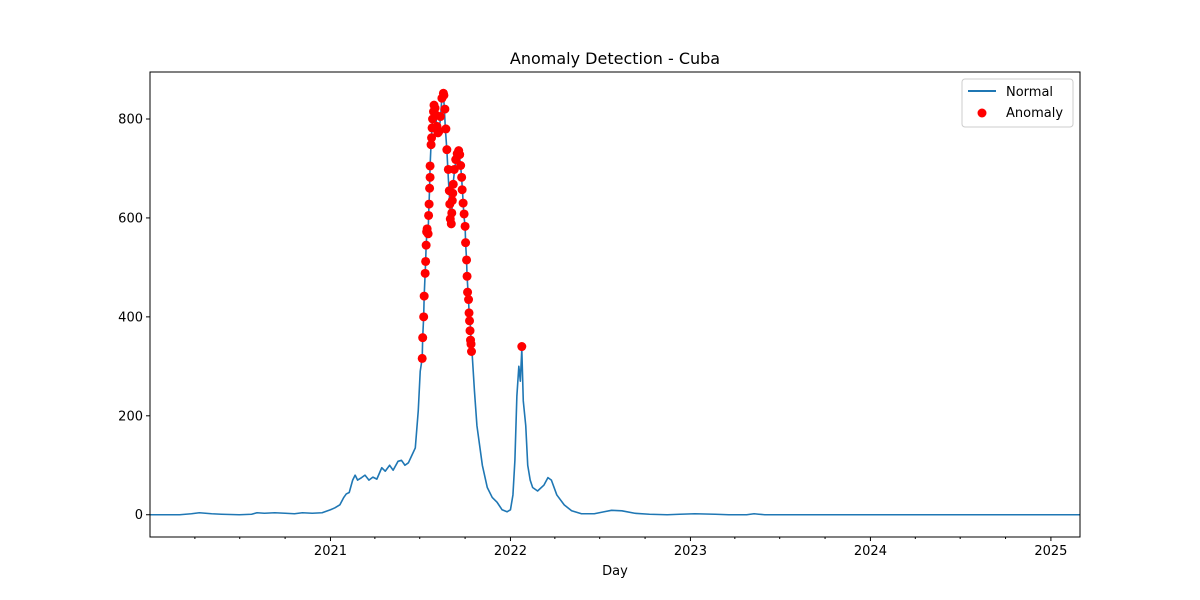 The image size is (1200, 600). I want to click on y-tick-label: 600, so click(130, 218).